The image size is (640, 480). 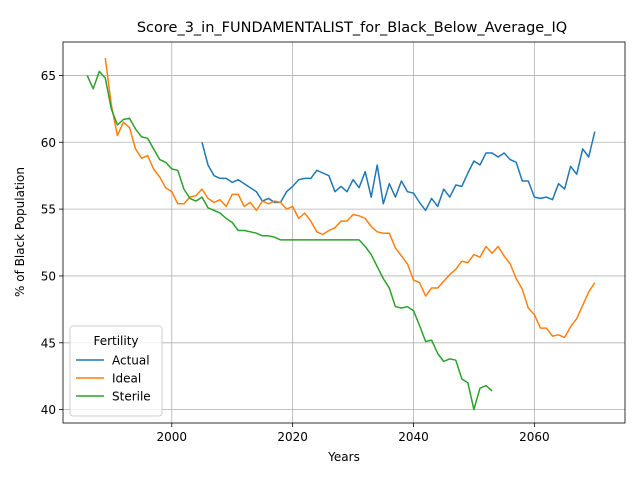 What do you see at coordinates (353, 433) in the screenshot?
I see `x-axis-ticks: 2000 2020 2040 2060` at bounding box center [353, 433].